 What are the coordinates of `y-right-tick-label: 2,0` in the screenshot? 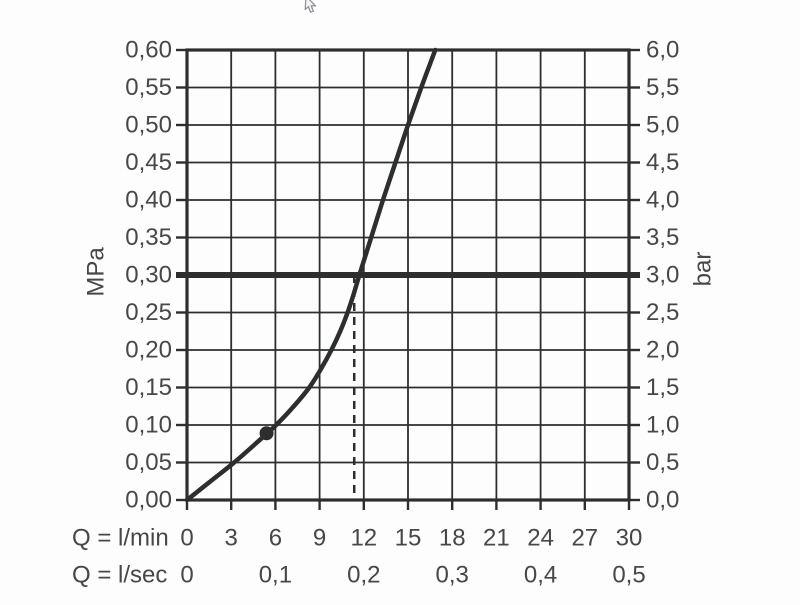 It's located at (662, 350).